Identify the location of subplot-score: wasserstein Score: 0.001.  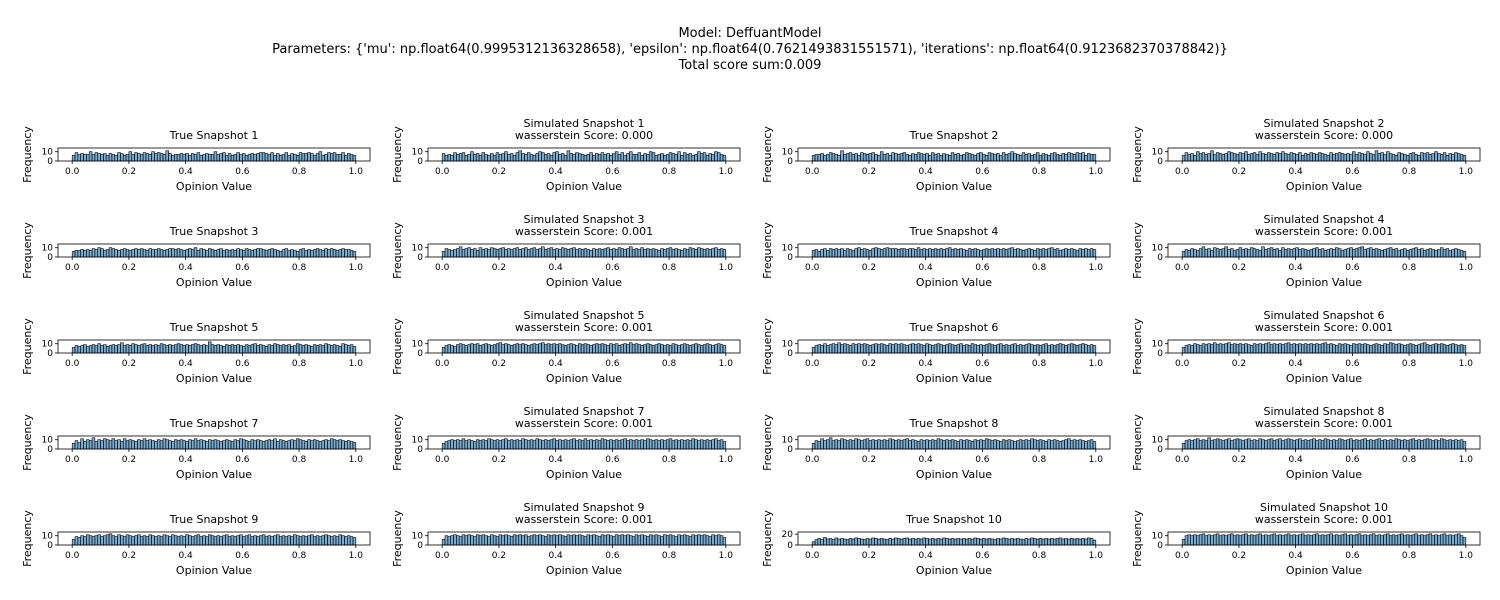
(1324, 519).